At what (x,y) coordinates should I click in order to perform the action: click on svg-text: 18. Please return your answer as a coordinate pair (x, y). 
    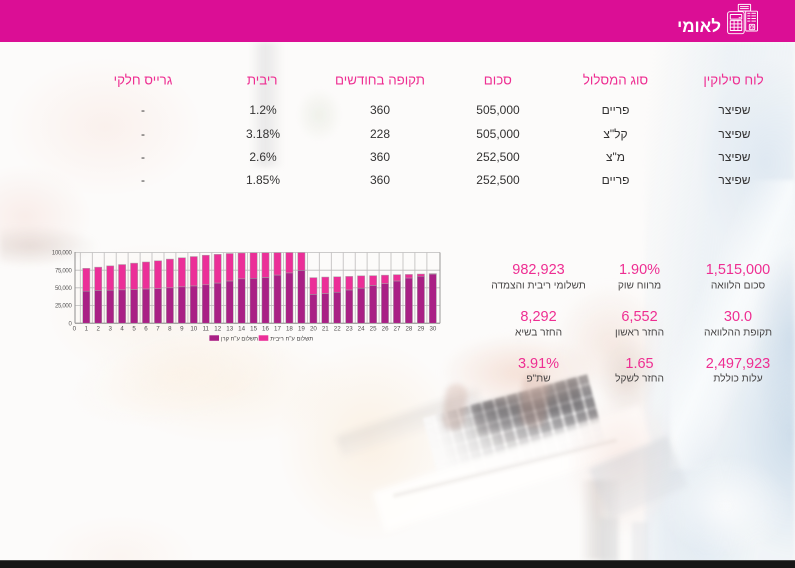
    Looking at the image, I should click on (289, 328).